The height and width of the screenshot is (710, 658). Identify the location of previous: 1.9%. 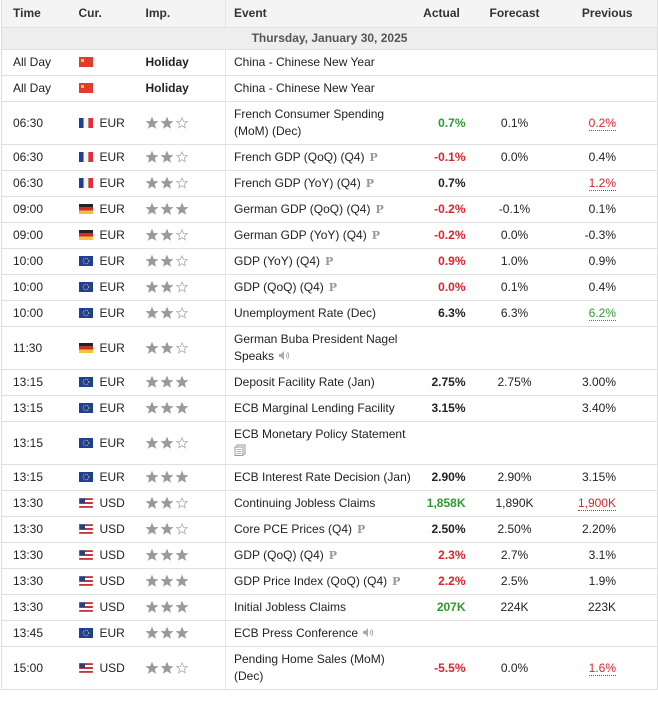
(602, 581).